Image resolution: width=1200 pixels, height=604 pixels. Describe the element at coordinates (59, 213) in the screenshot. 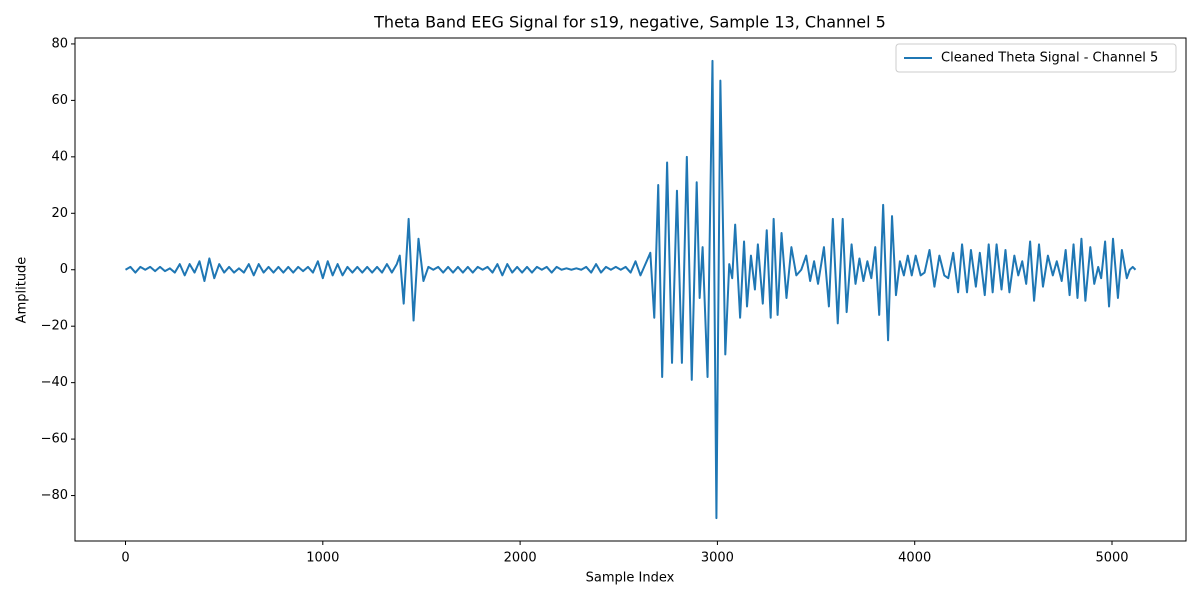

I see `y-tick-label: 20` at that location.